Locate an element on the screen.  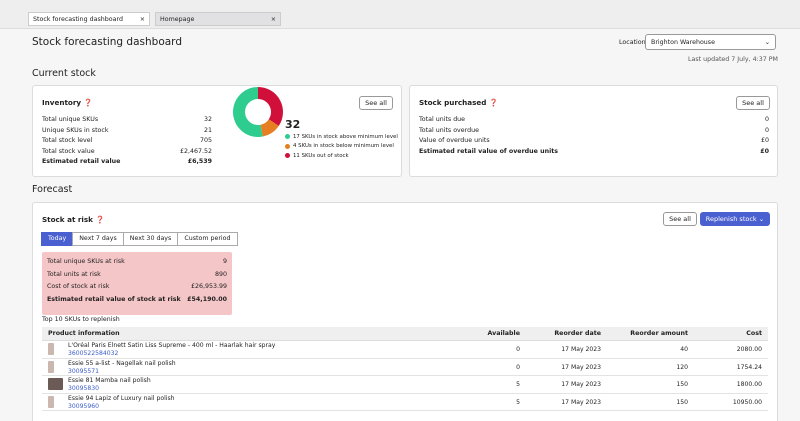
tab: Homepage × is located at coordinates (218, 19).